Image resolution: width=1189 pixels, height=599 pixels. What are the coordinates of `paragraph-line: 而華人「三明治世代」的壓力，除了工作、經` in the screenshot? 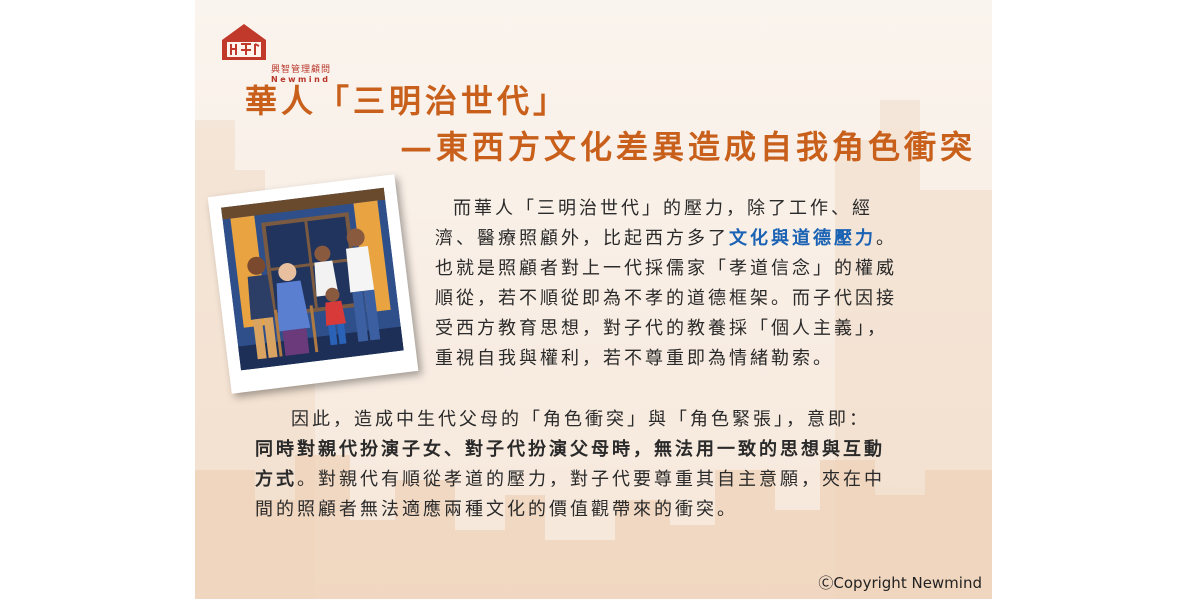 It's located at (663, 208).